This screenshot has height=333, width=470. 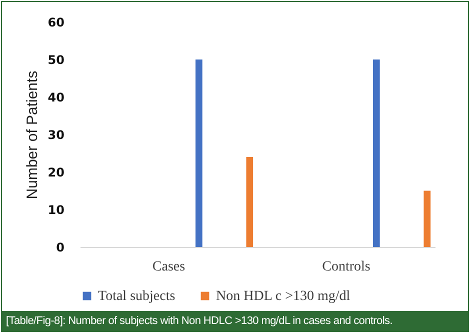 I want to click on x-tick-label: Cases, so click(x=169, y=267).